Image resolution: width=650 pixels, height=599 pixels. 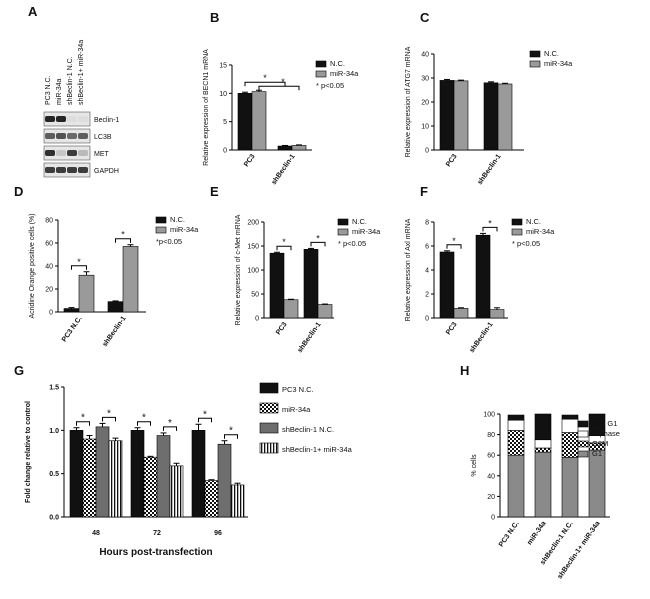 What do you see at coordinates (54, 431) in the screenshot?
I see `y-tick-label: 1.0` at bounding box center [54, 431].